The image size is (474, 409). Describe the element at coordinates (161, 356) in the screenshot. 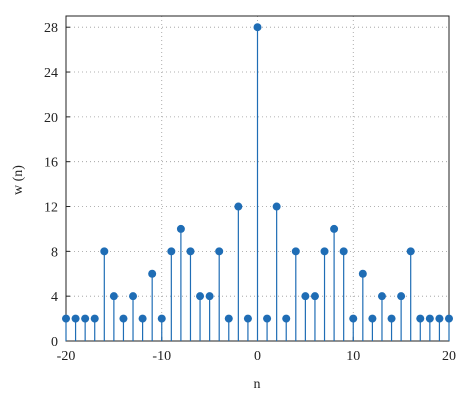

I see `x-tick-label: -10` at that location.